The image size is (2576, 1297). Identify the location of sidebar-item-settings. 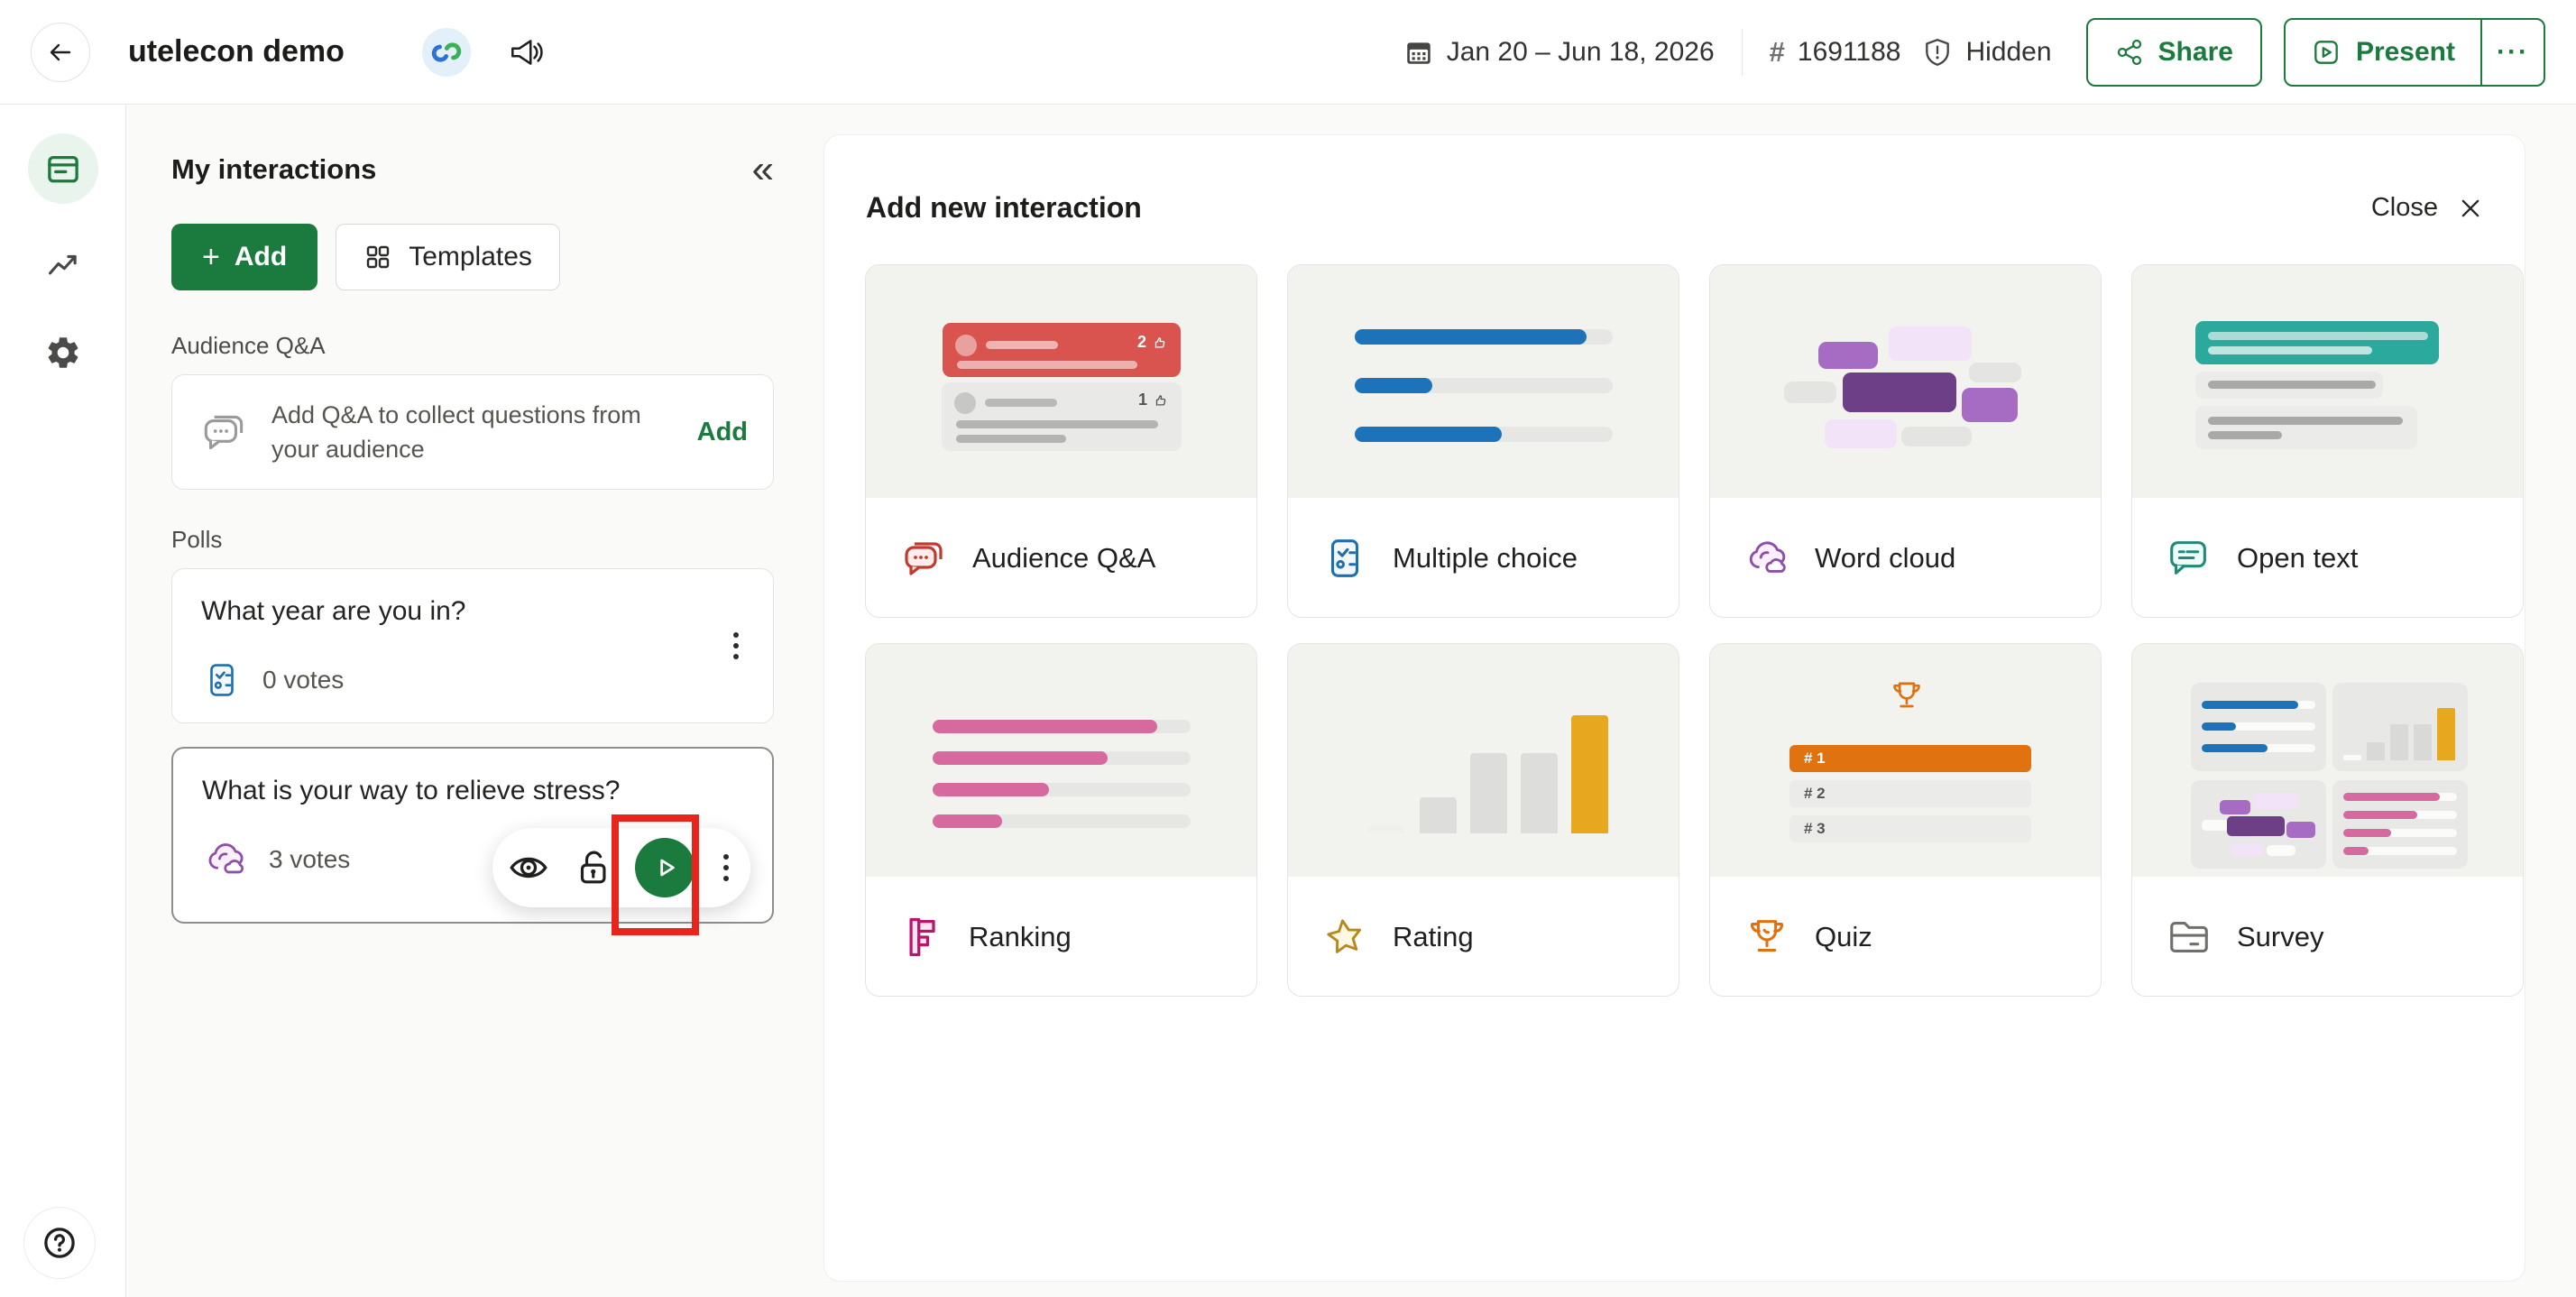
(63, 353).